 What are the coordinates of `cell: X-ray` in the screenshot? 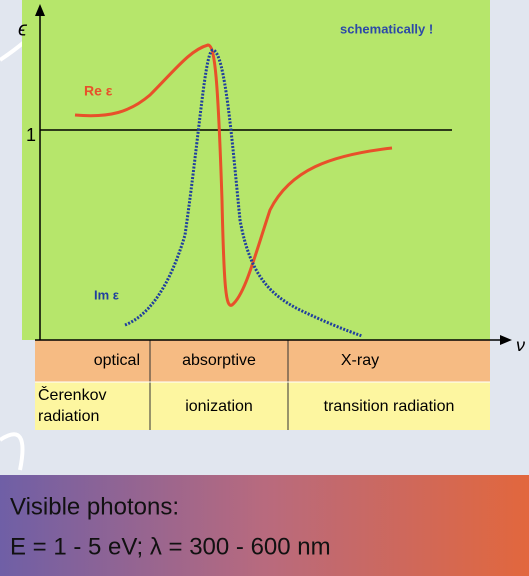 It's located at (360, 360).